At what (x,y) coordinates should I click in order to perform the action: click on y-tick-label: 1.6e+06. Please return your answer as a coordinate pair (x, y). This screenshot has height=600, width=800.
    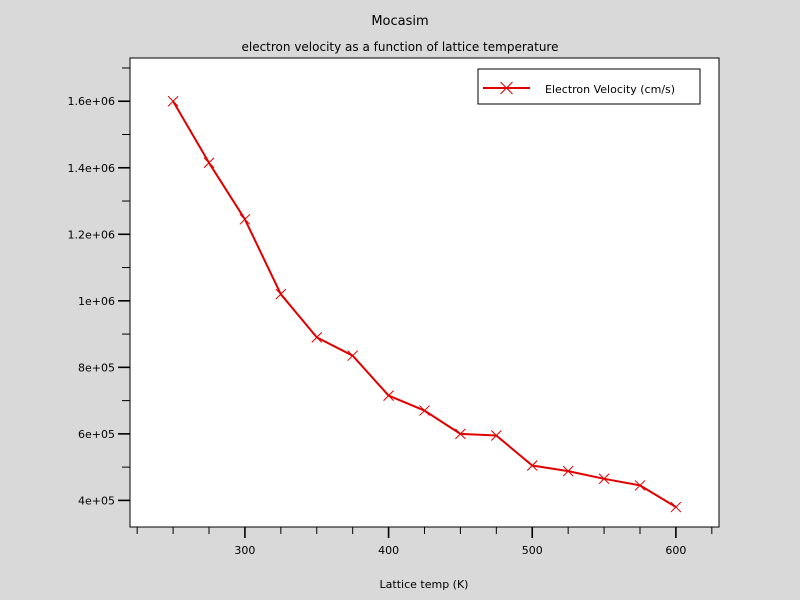
    Looking at the image, I should click on (91, 101).